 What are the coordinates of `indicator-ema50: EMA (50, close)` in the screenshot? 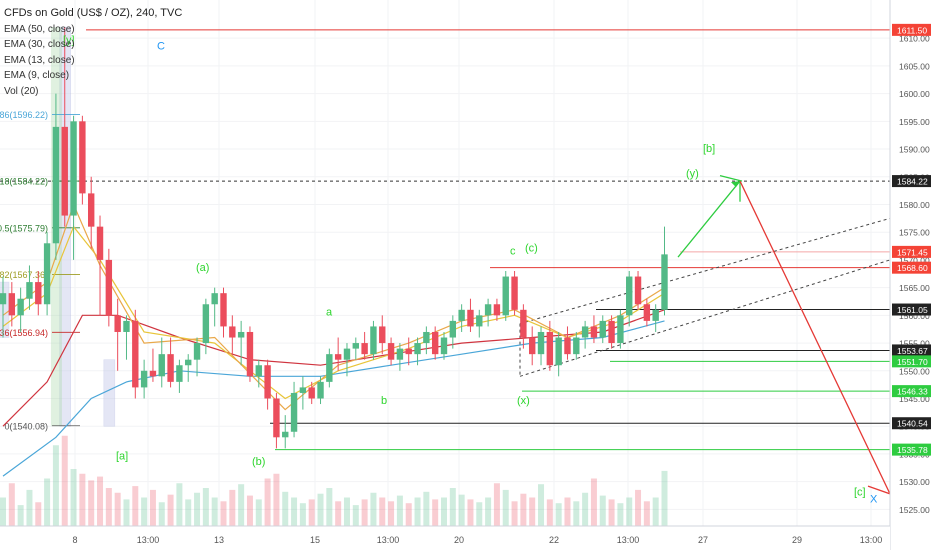 It's located at (39, 29).